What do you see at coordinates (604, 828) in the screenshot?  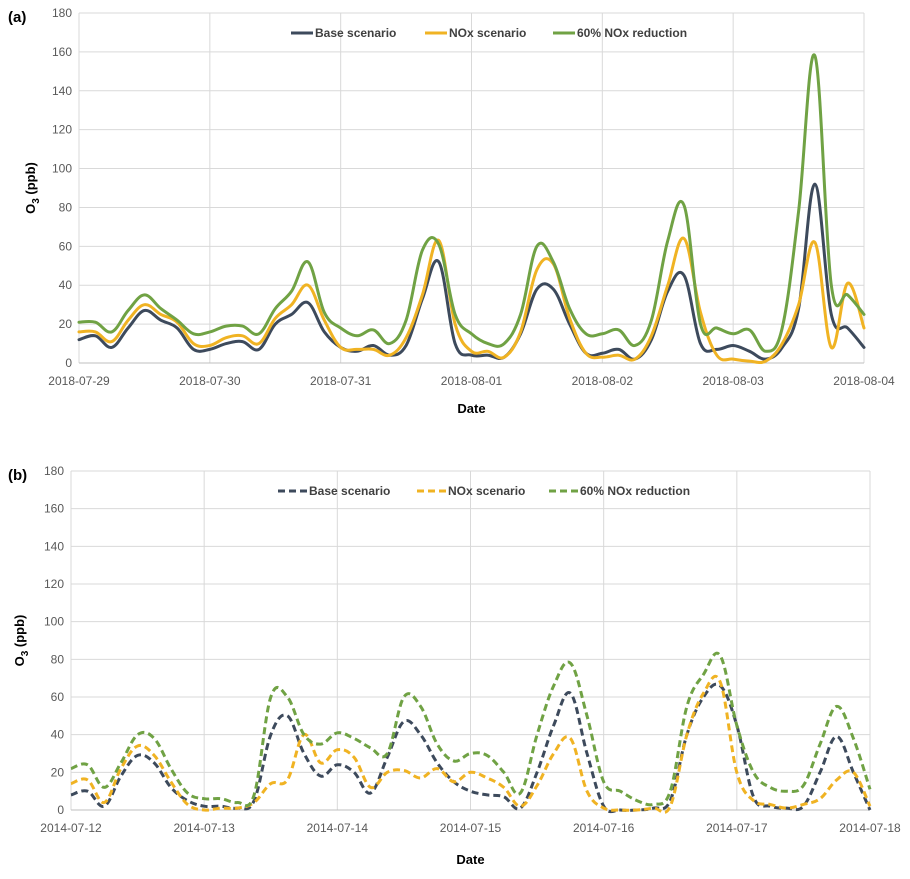 I see `x-tick-label: 2014-07-16` at bounding box center [604, 828].